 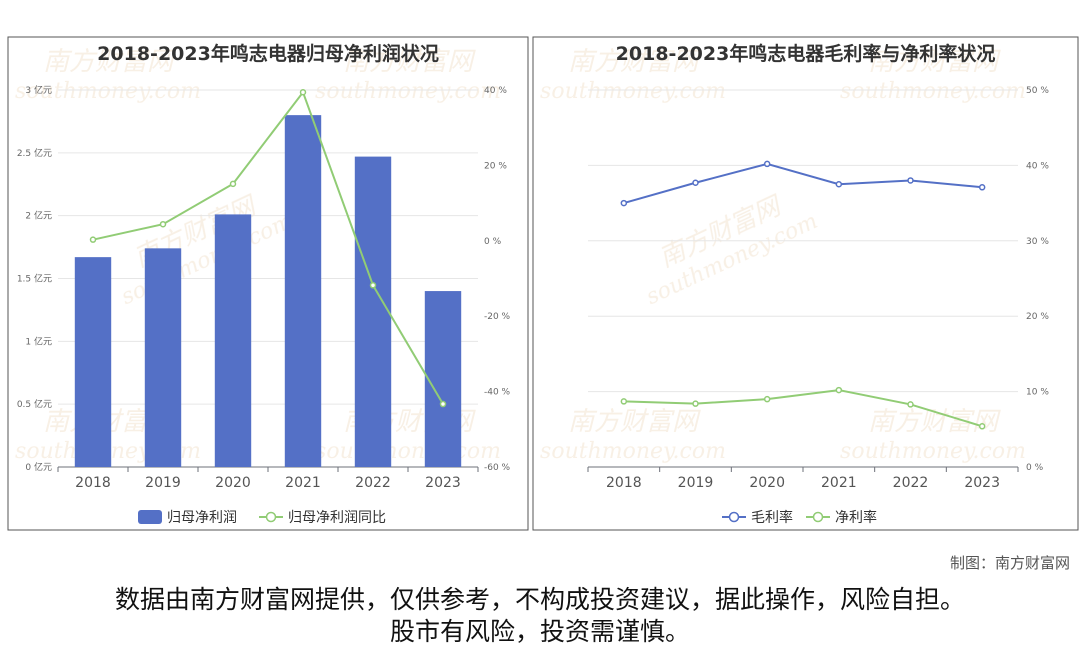 I want to click on legend-swatch-bar, so click(x=150, y=517).